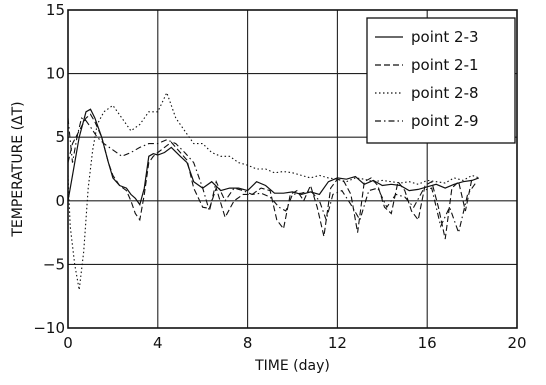 The width and height of the screenshot is (546, 385). Describe the element at coordinates (18, 169) in the screenshot. I see `y-axis-title: TEMPERATURE (ΔT)` at that location.